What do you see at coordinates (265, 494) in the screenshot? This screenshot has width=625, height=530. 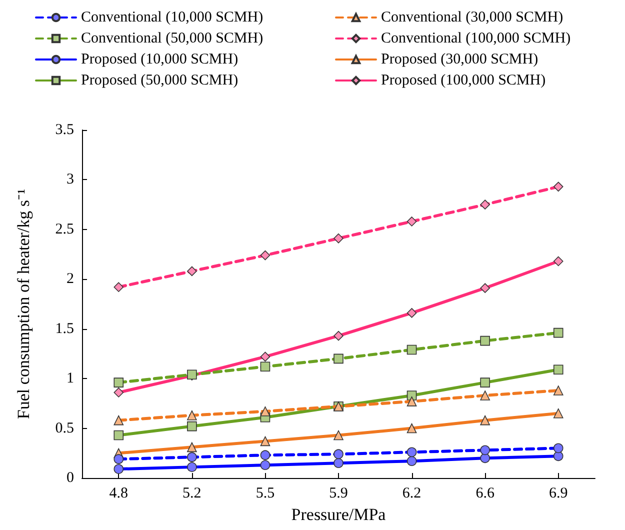 I see `x-tick-label: 5.5` at bounding box center [265, 494].